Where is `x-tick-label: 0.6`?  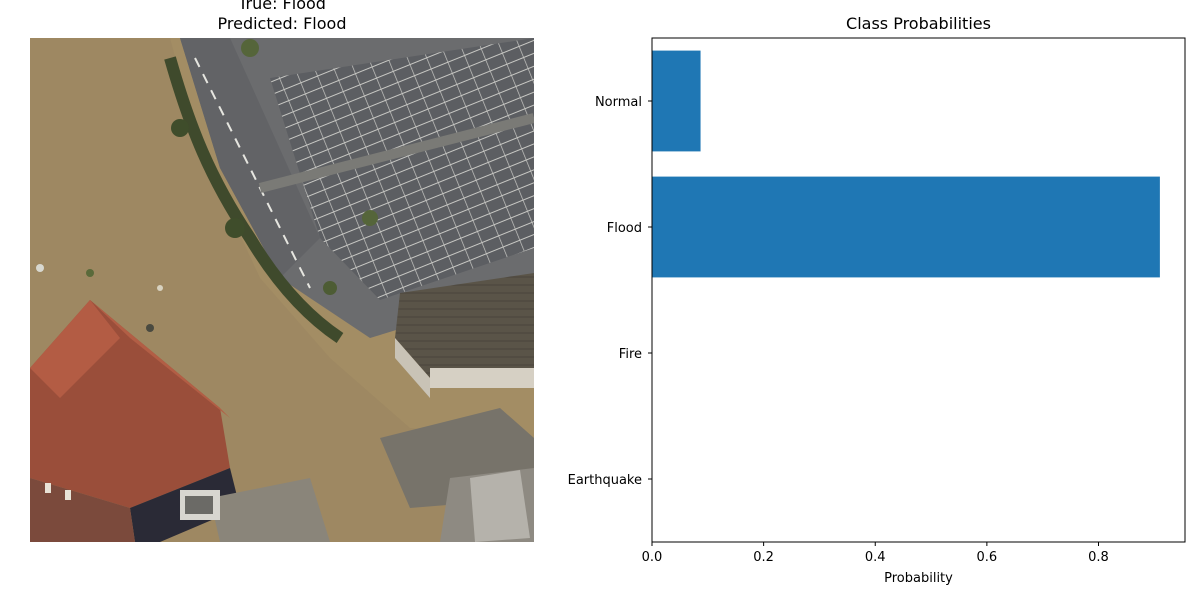
x-tick-label: 0.6 is located at coordinates (987, 557).